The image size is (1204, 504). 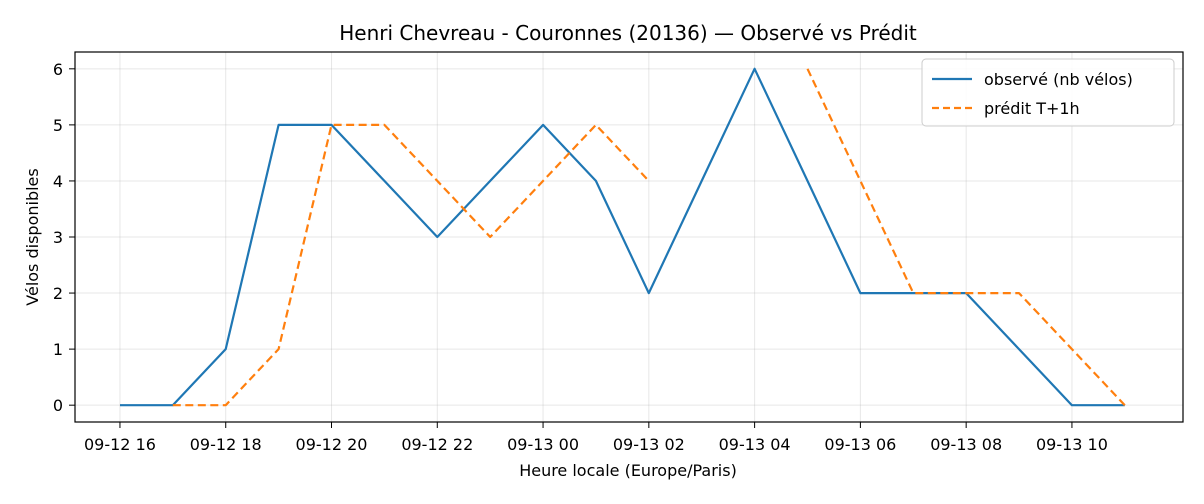 What do you see at coordinates (58, 293) in the screenshot?
I see `y-tick-label: 2` at bounding box center [58, 293].